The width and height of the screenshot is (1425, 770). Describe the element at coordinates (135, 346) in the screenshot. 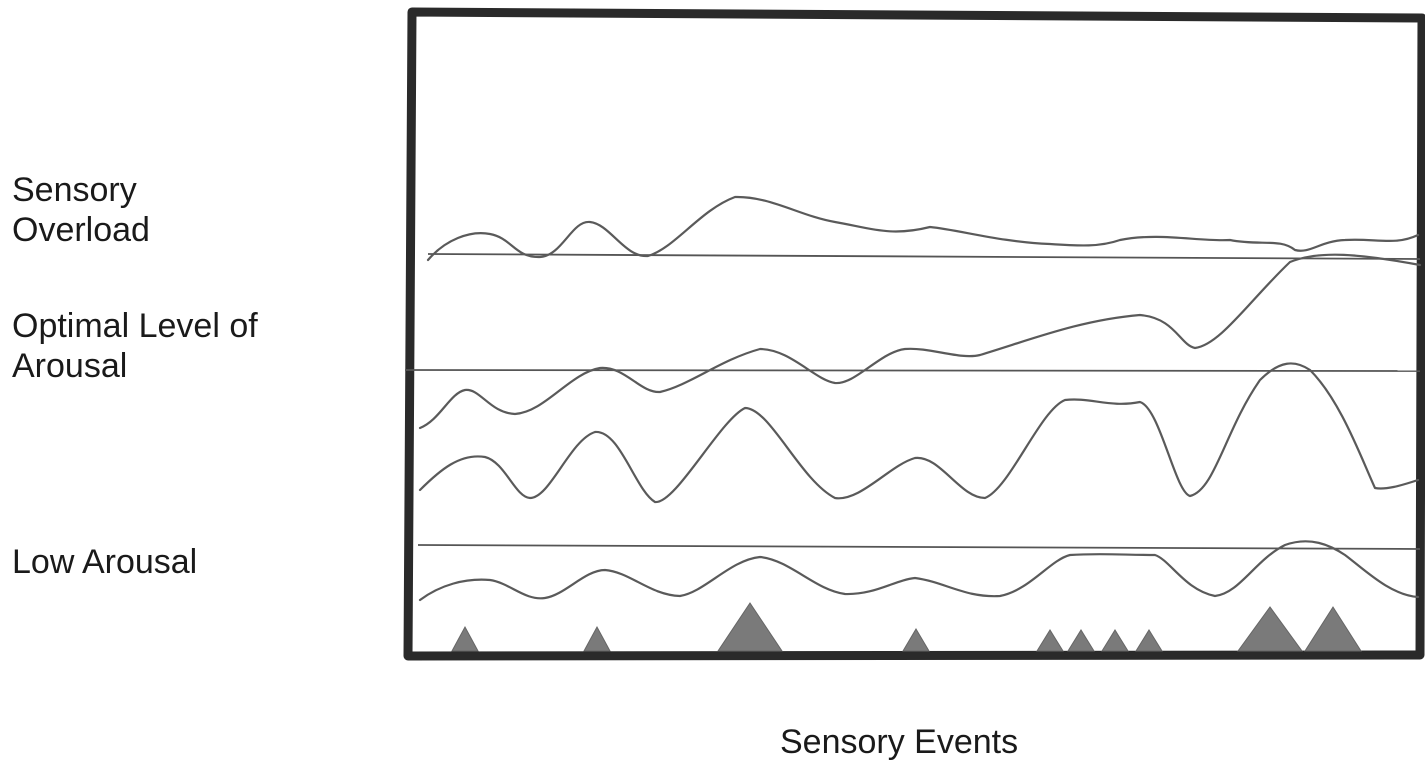

I see `optimal-arousal-label: Optimal Level of Arousal` at that location.